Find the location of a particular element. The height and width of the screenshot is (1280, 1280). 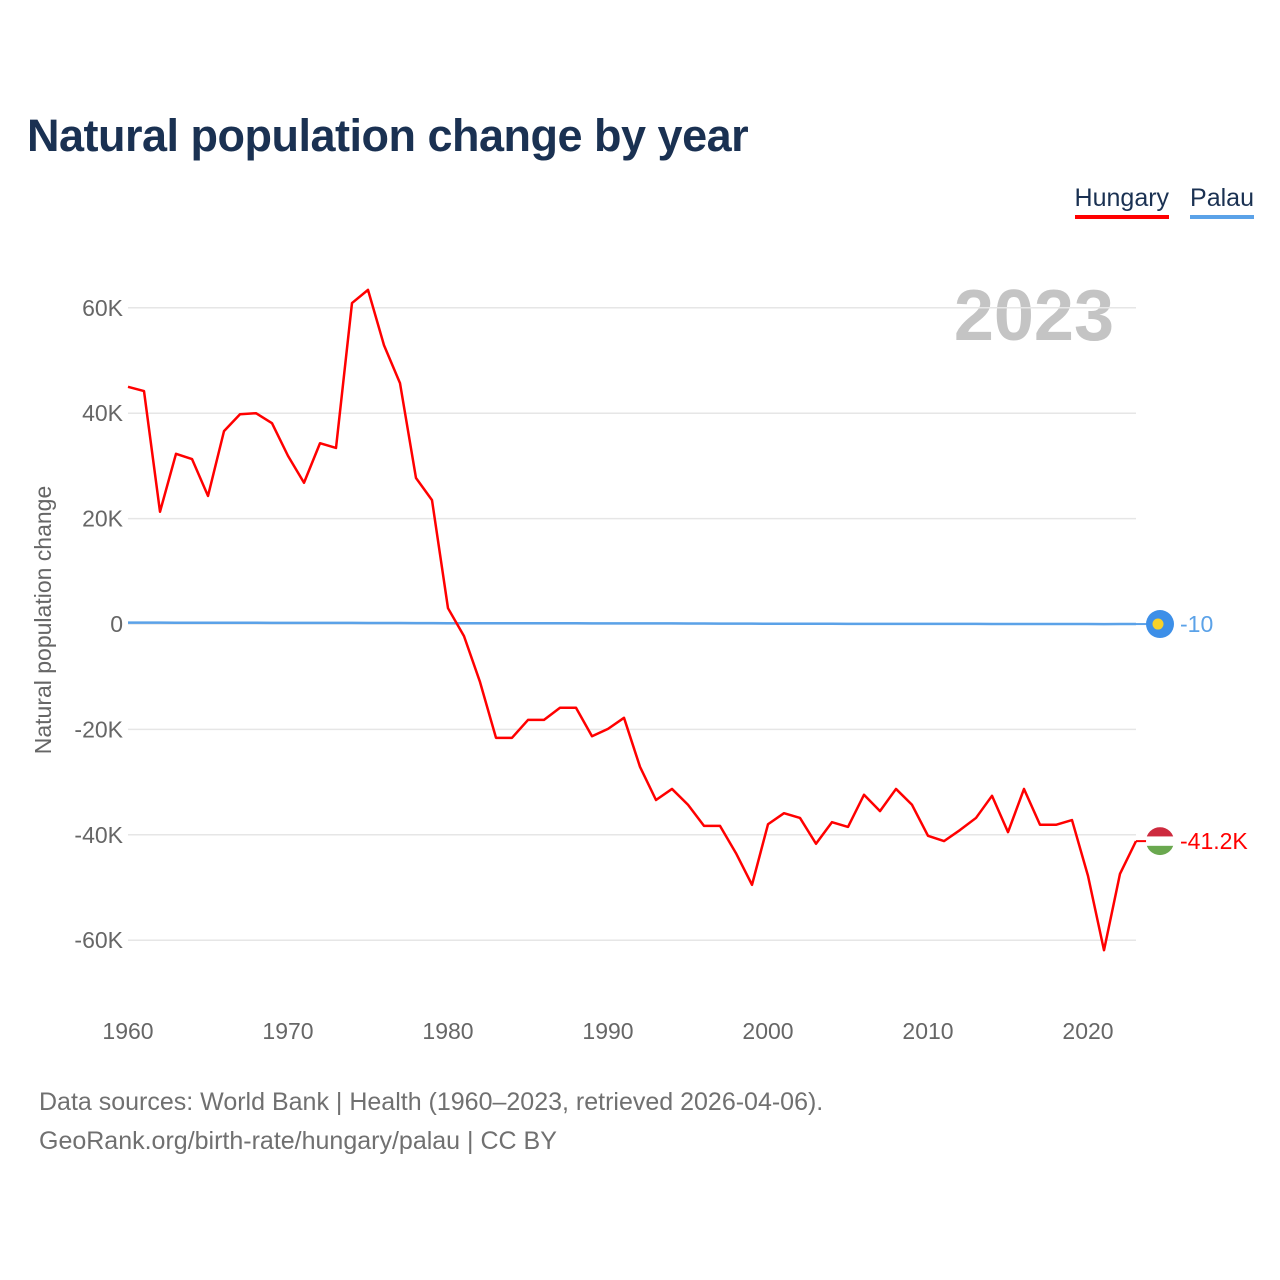

x-tick-label: 2010 is located at coordinates (927, 1031).